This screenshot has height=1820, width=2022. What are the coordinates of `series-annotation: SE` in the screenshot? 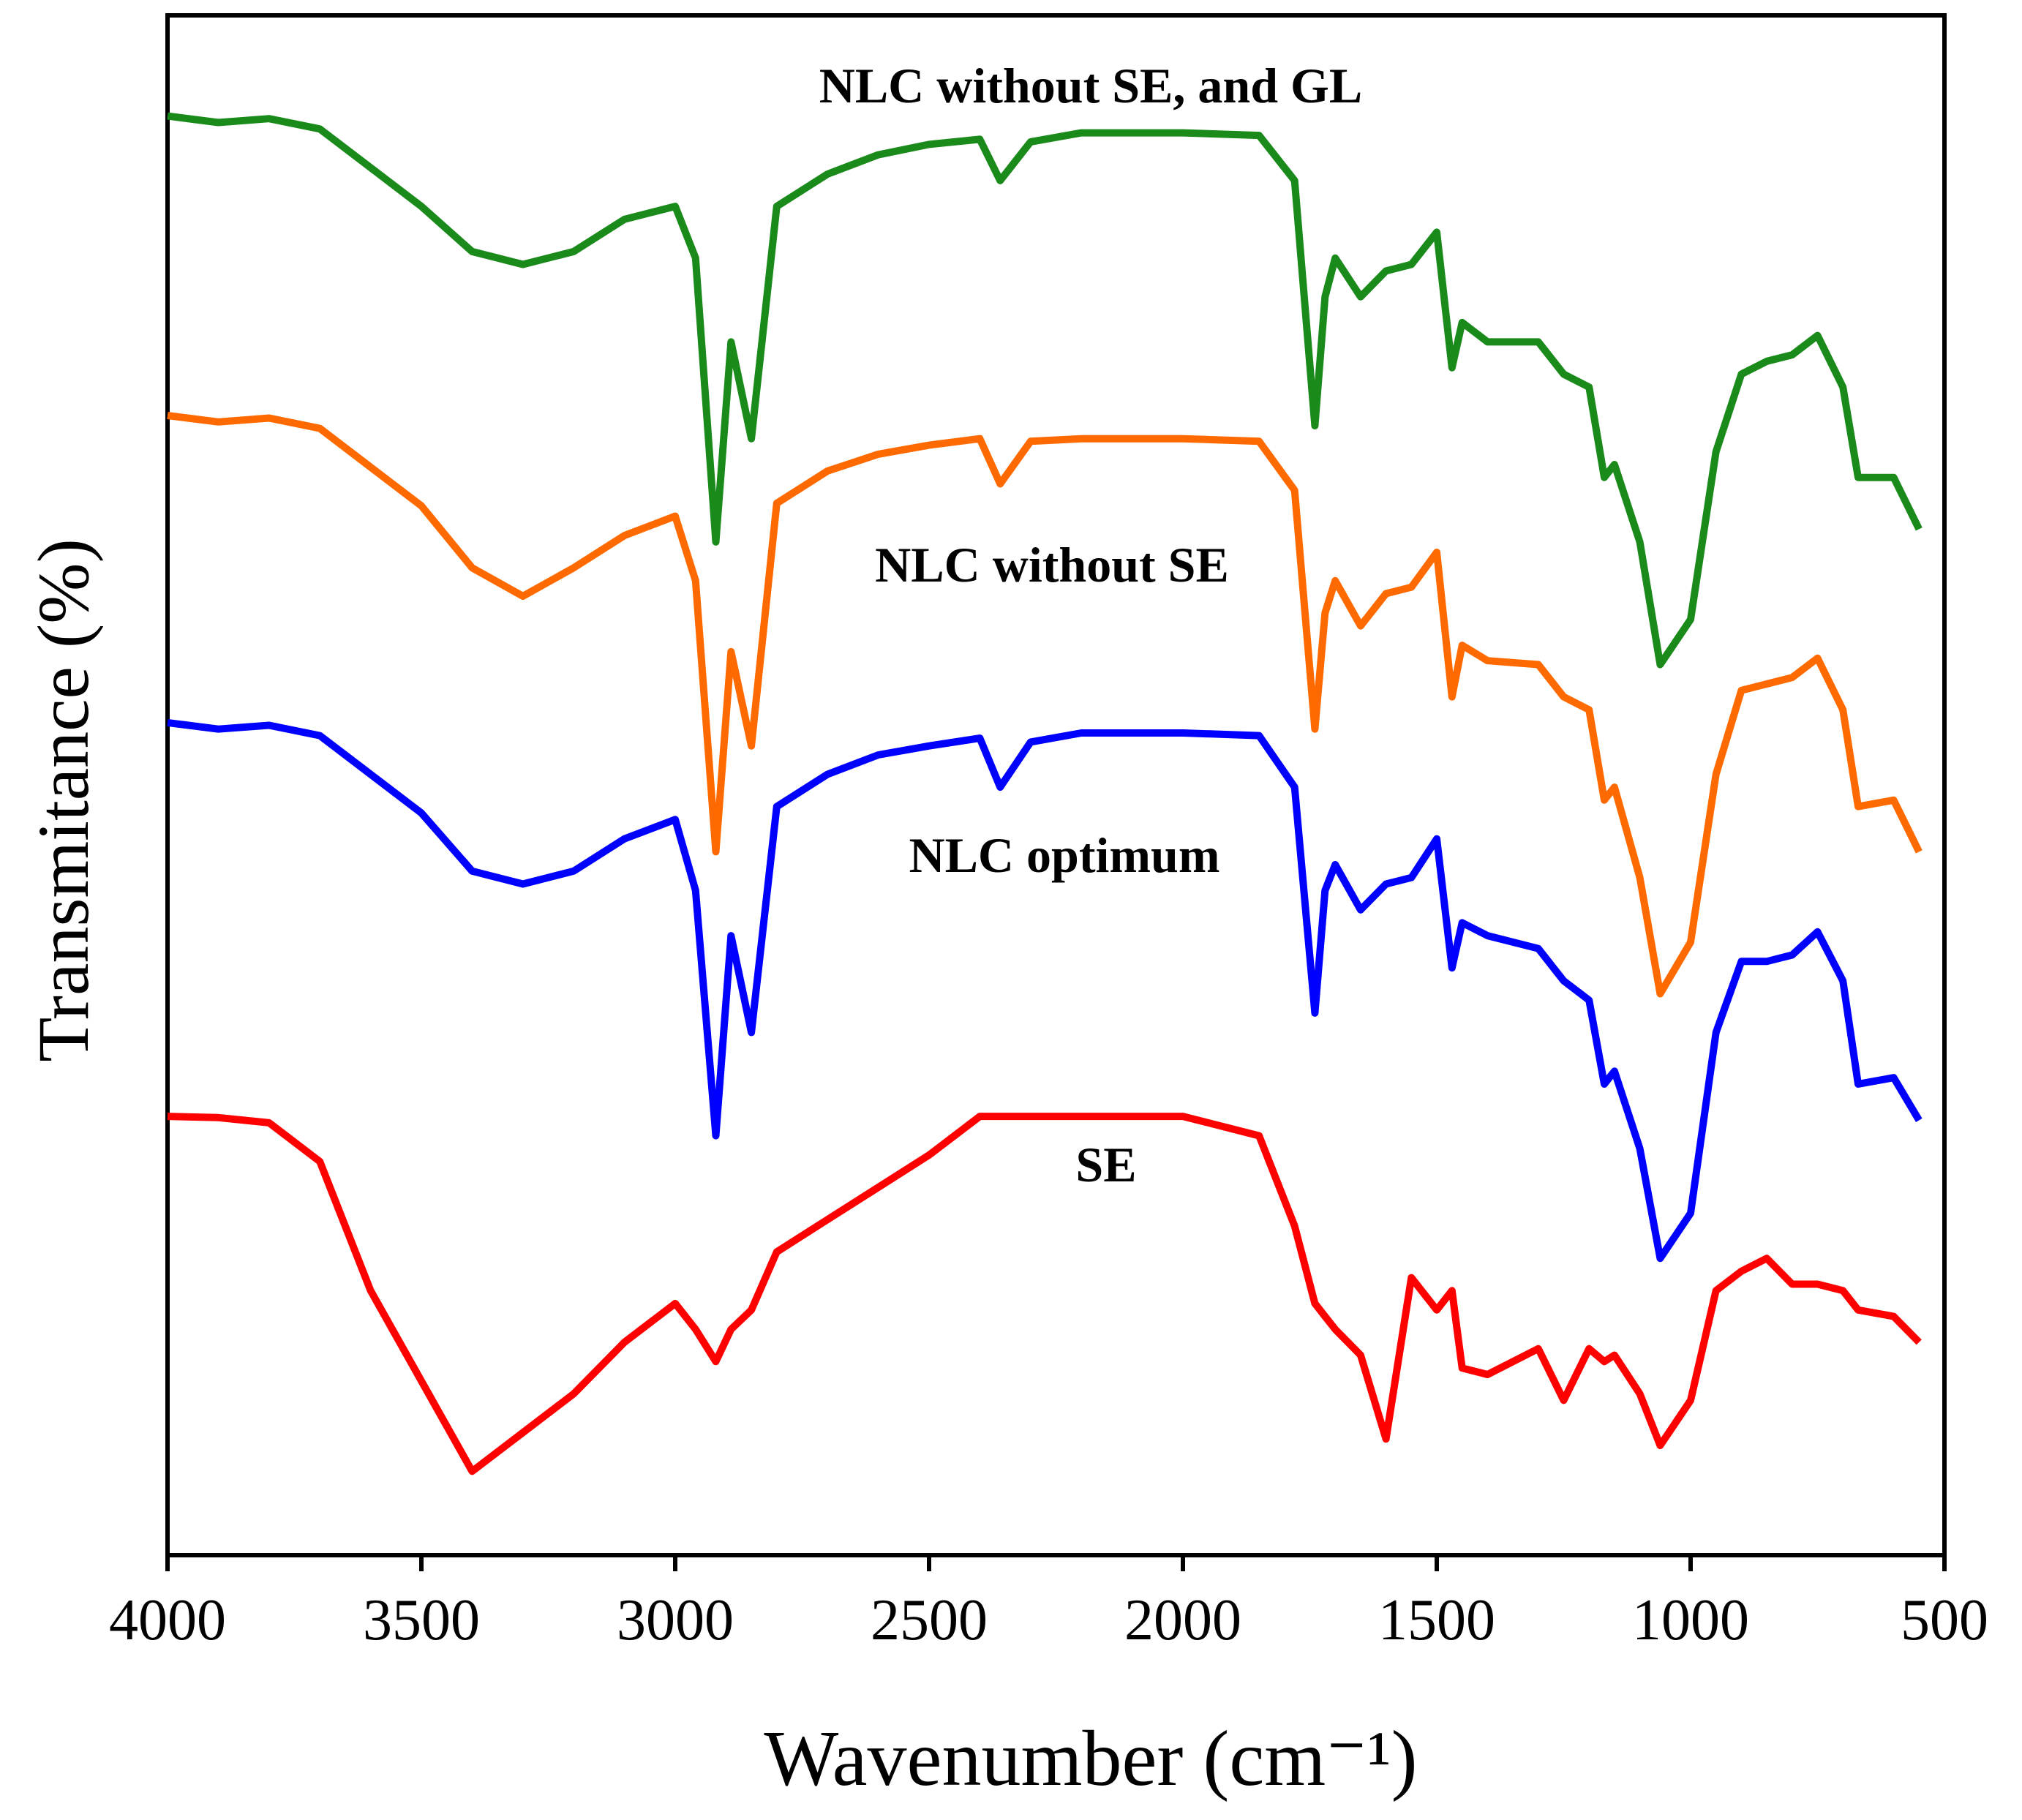 It's located at (1105, 1164).